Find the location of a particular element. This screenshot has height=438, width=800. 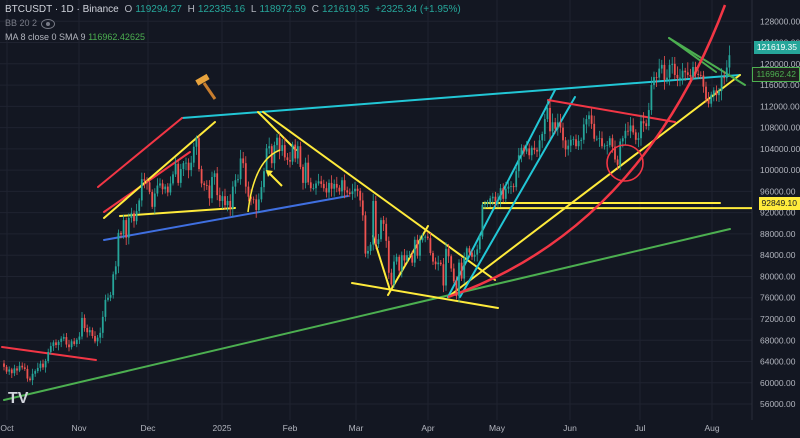

open-label: O is located at coordinates (128, 9).